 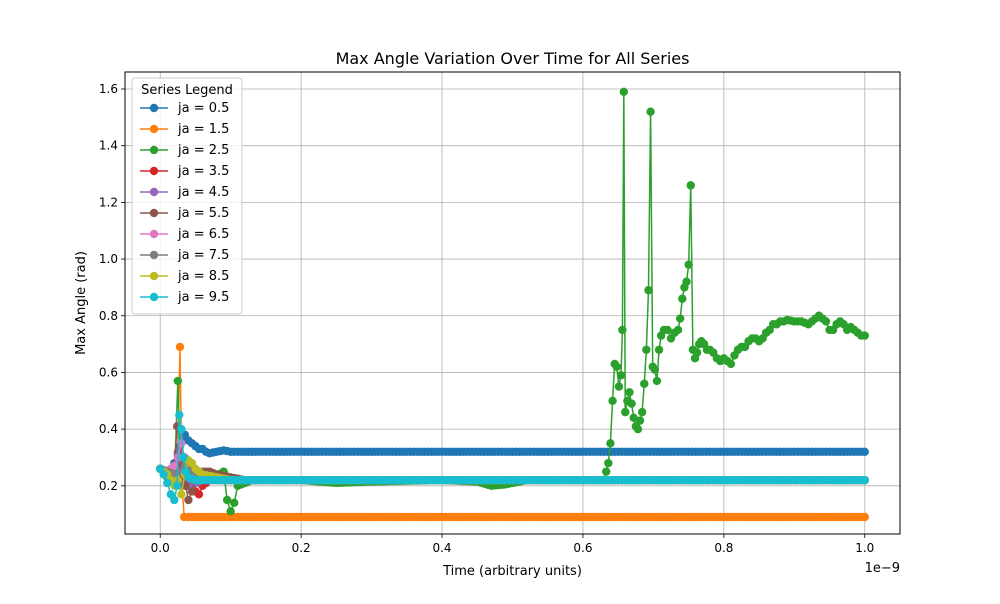 I want to click on legend-item: ja = 3.5, so click(x=184, y=171).